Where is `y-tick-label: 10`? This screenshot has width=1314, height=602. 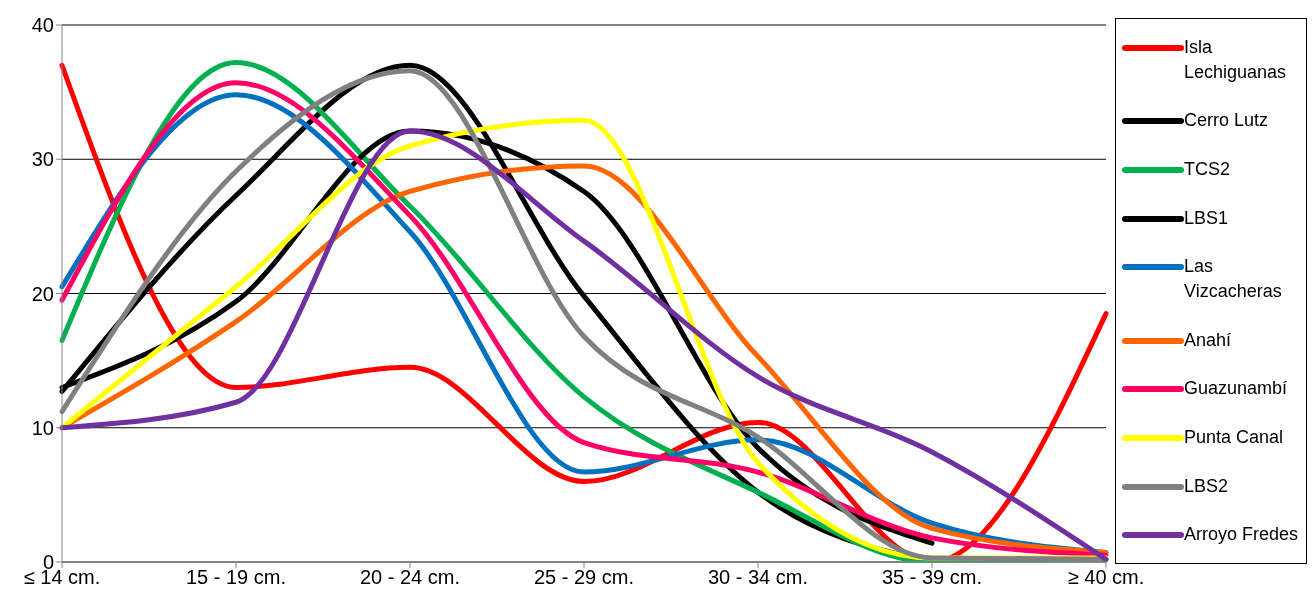 y-tick-label: 10 is located at coordinates (42, 427).